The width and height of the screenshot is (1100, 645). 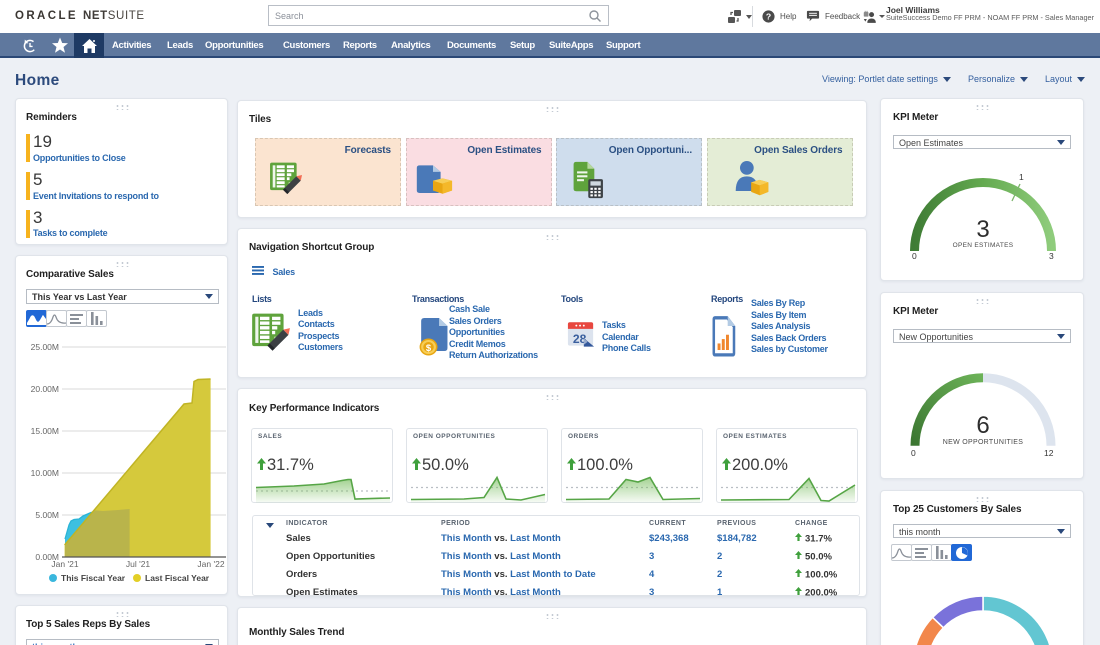 I want to click on svg-text: 5.00M, so click(x=47, y=515).